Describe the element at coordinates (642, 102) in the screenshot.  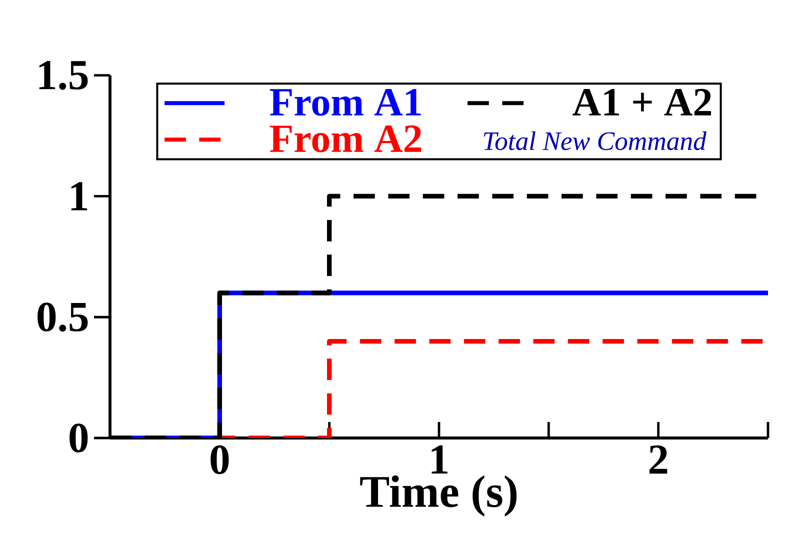
I see `legend-label: A1 + A2` at that location.